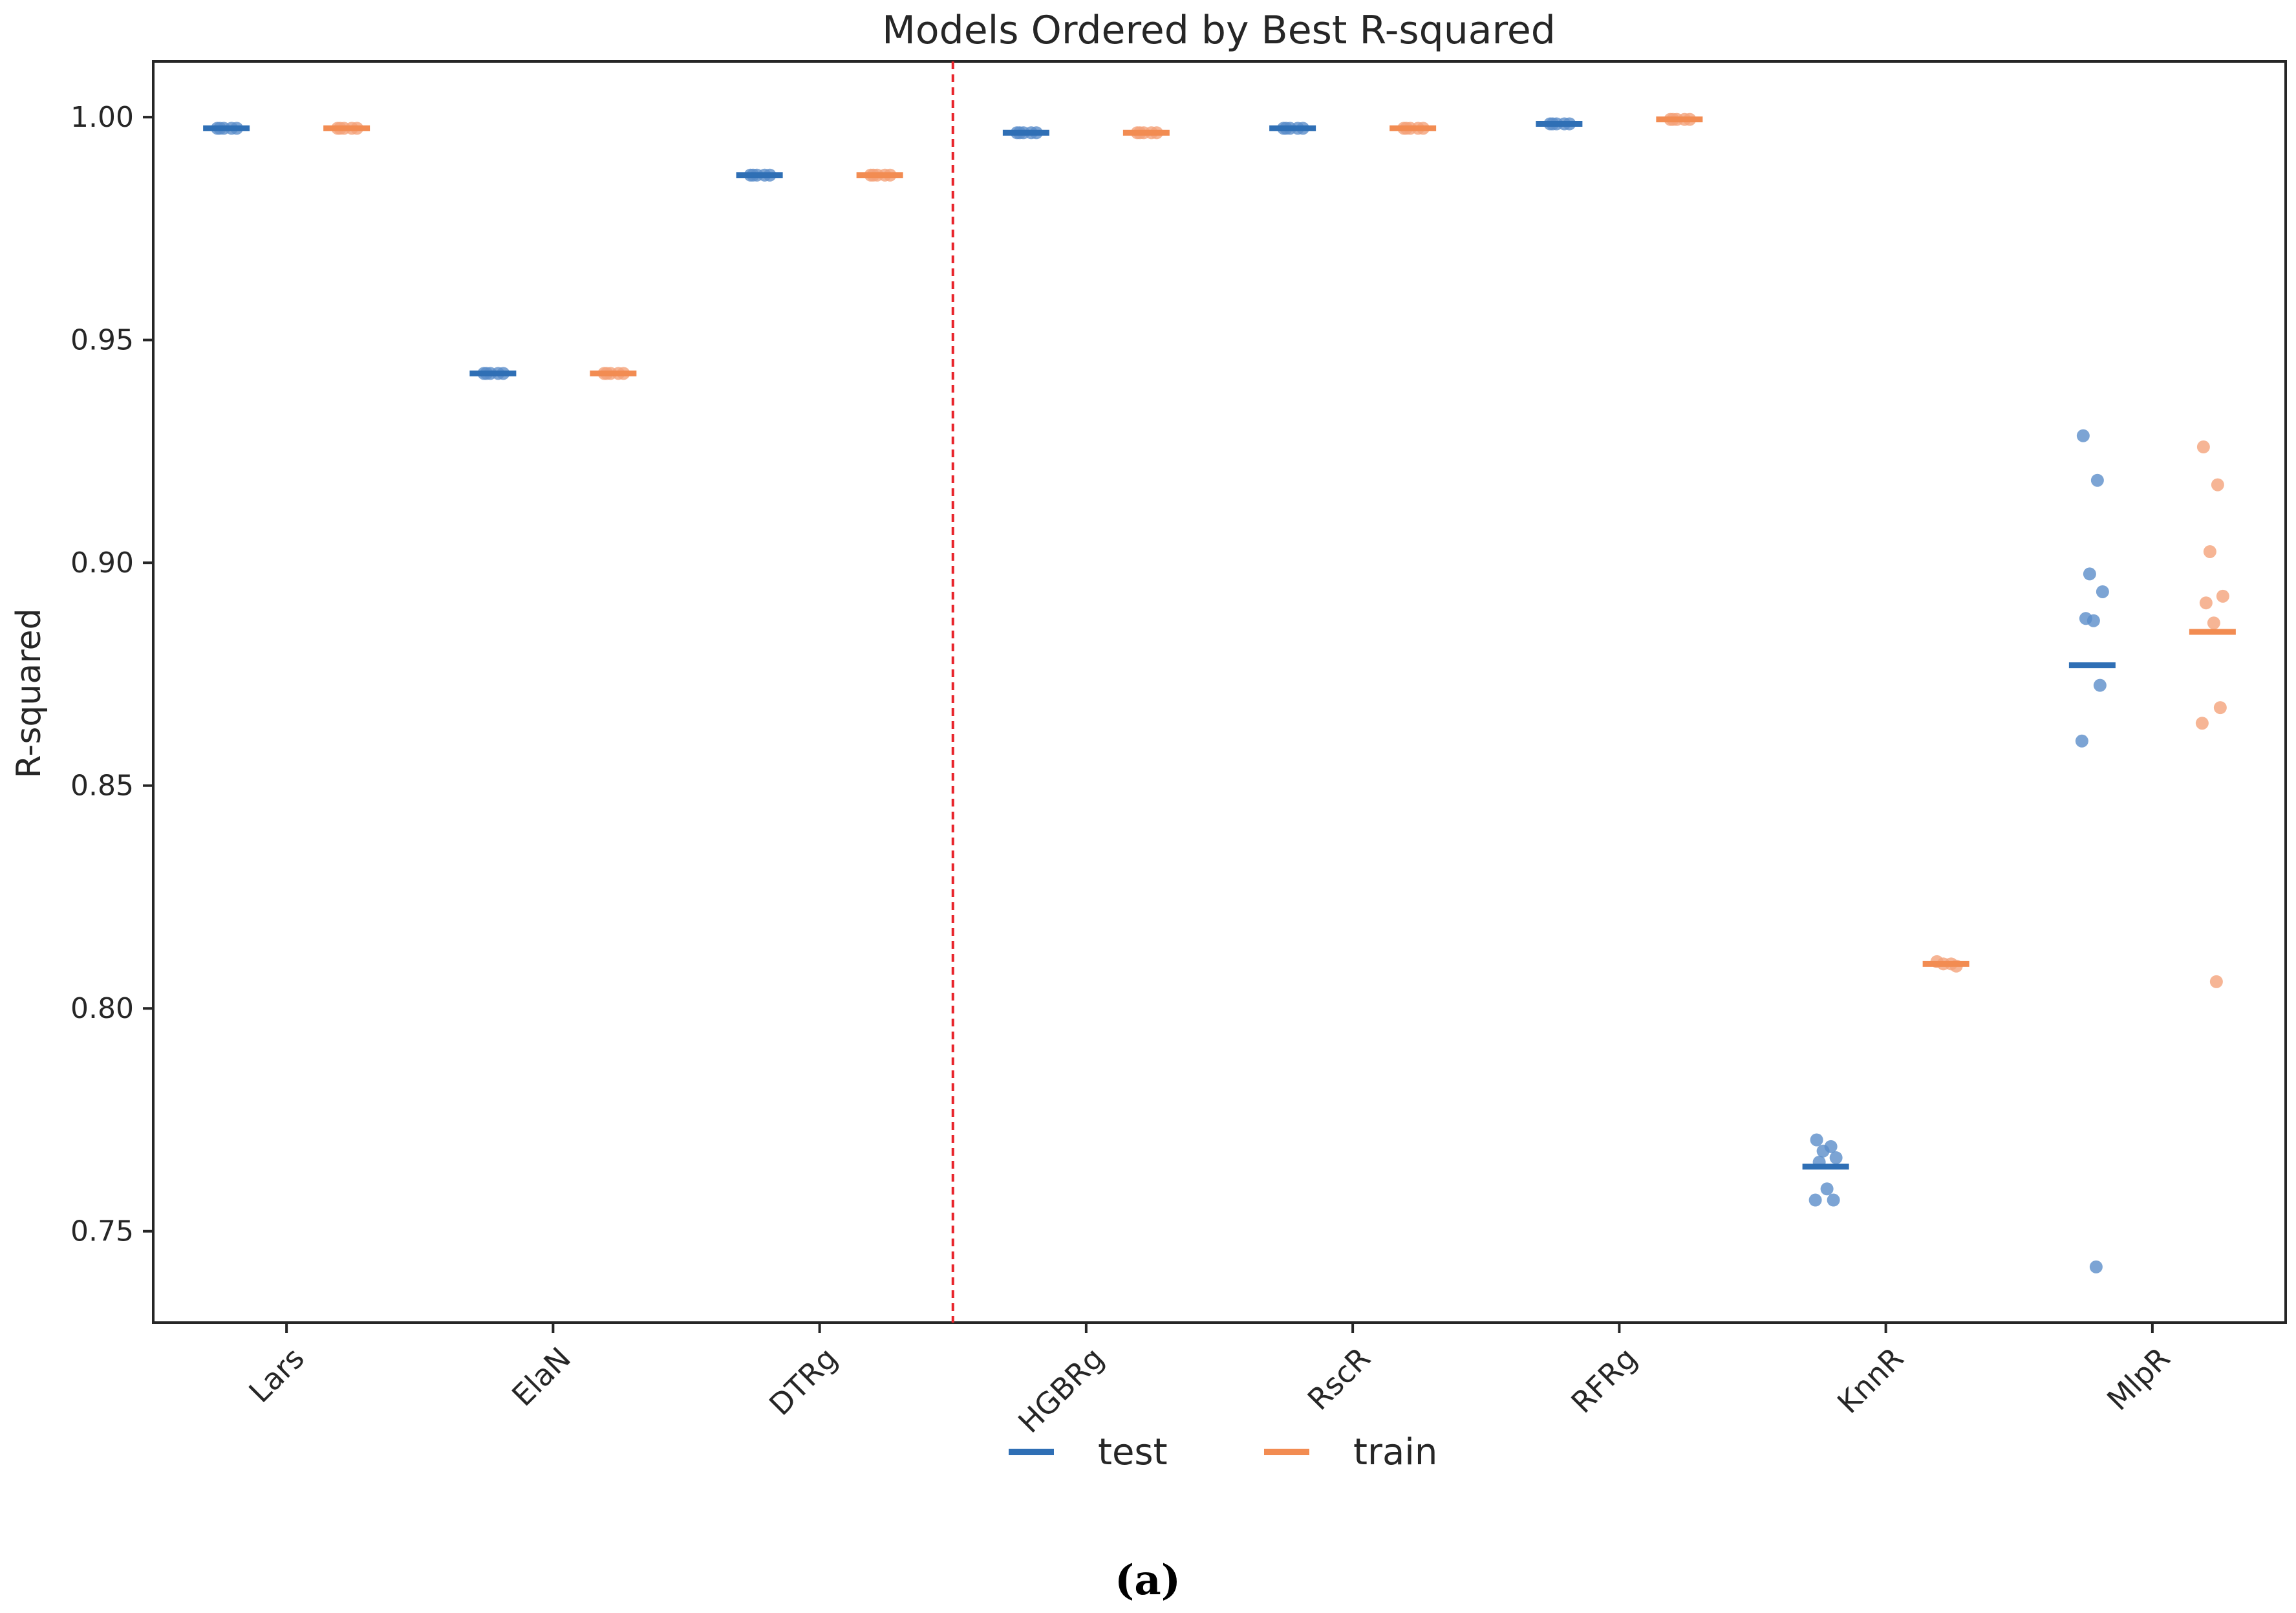 This screenshot has height=1613, width=2296. What do you see at coordinates (1133, 1452) in the screenshot?
I see `legend-label-test: test` at bounding box center [1133, 1452].